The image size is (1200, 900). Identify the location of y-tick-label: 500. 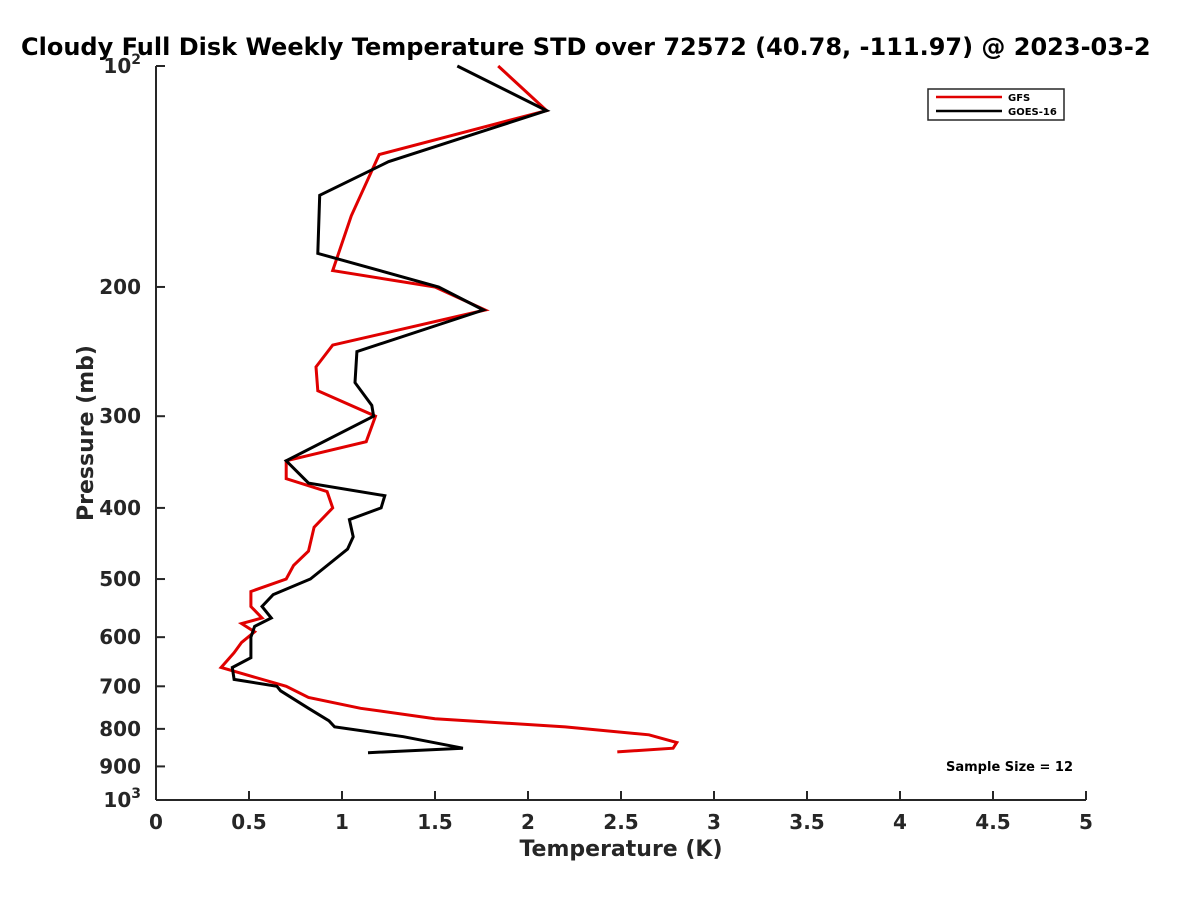
(120, 579).